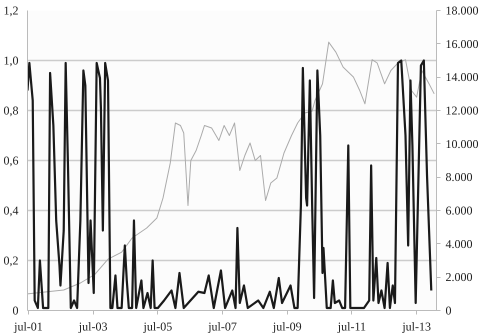  What do you see at coordinates (459, 211) in the screenshot?
I see `y2-tick-label: 6.000` at bounding box center [459, 211].